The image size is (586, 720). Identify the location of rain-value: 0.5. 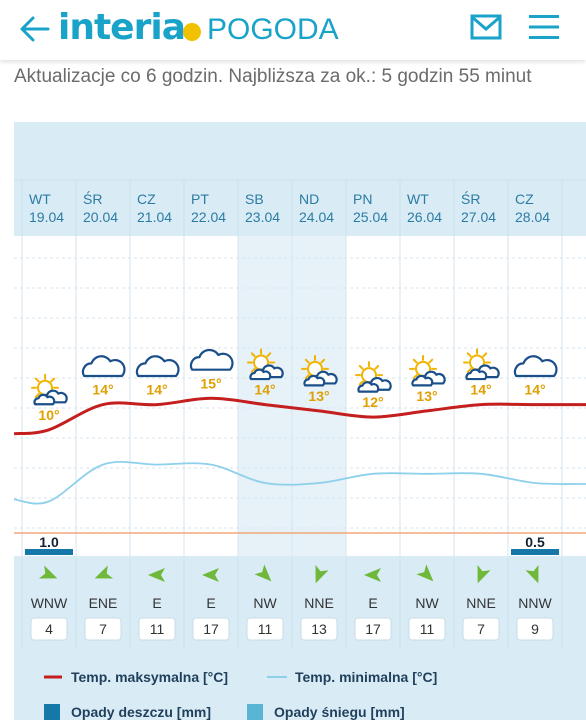
(535, 542).